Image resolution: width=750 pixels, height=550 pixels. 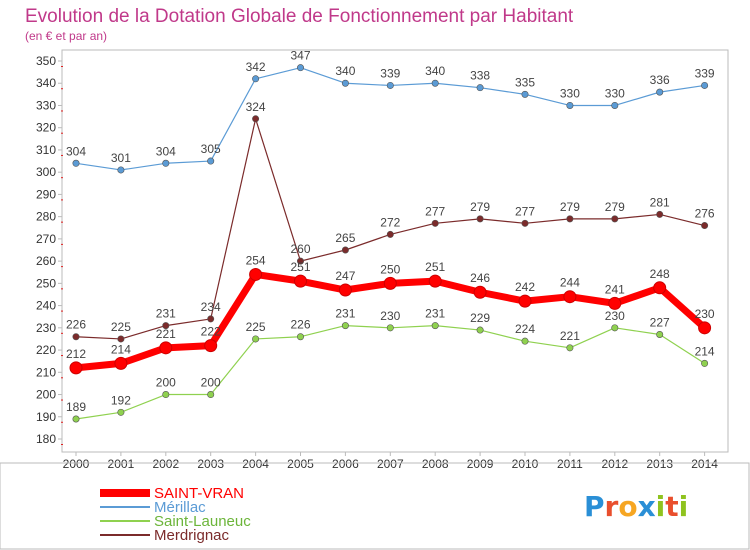 What do you see at coordinates (660, 274) in the screenshot?
I see `data-label: 248` at bounding box center [660, 274].